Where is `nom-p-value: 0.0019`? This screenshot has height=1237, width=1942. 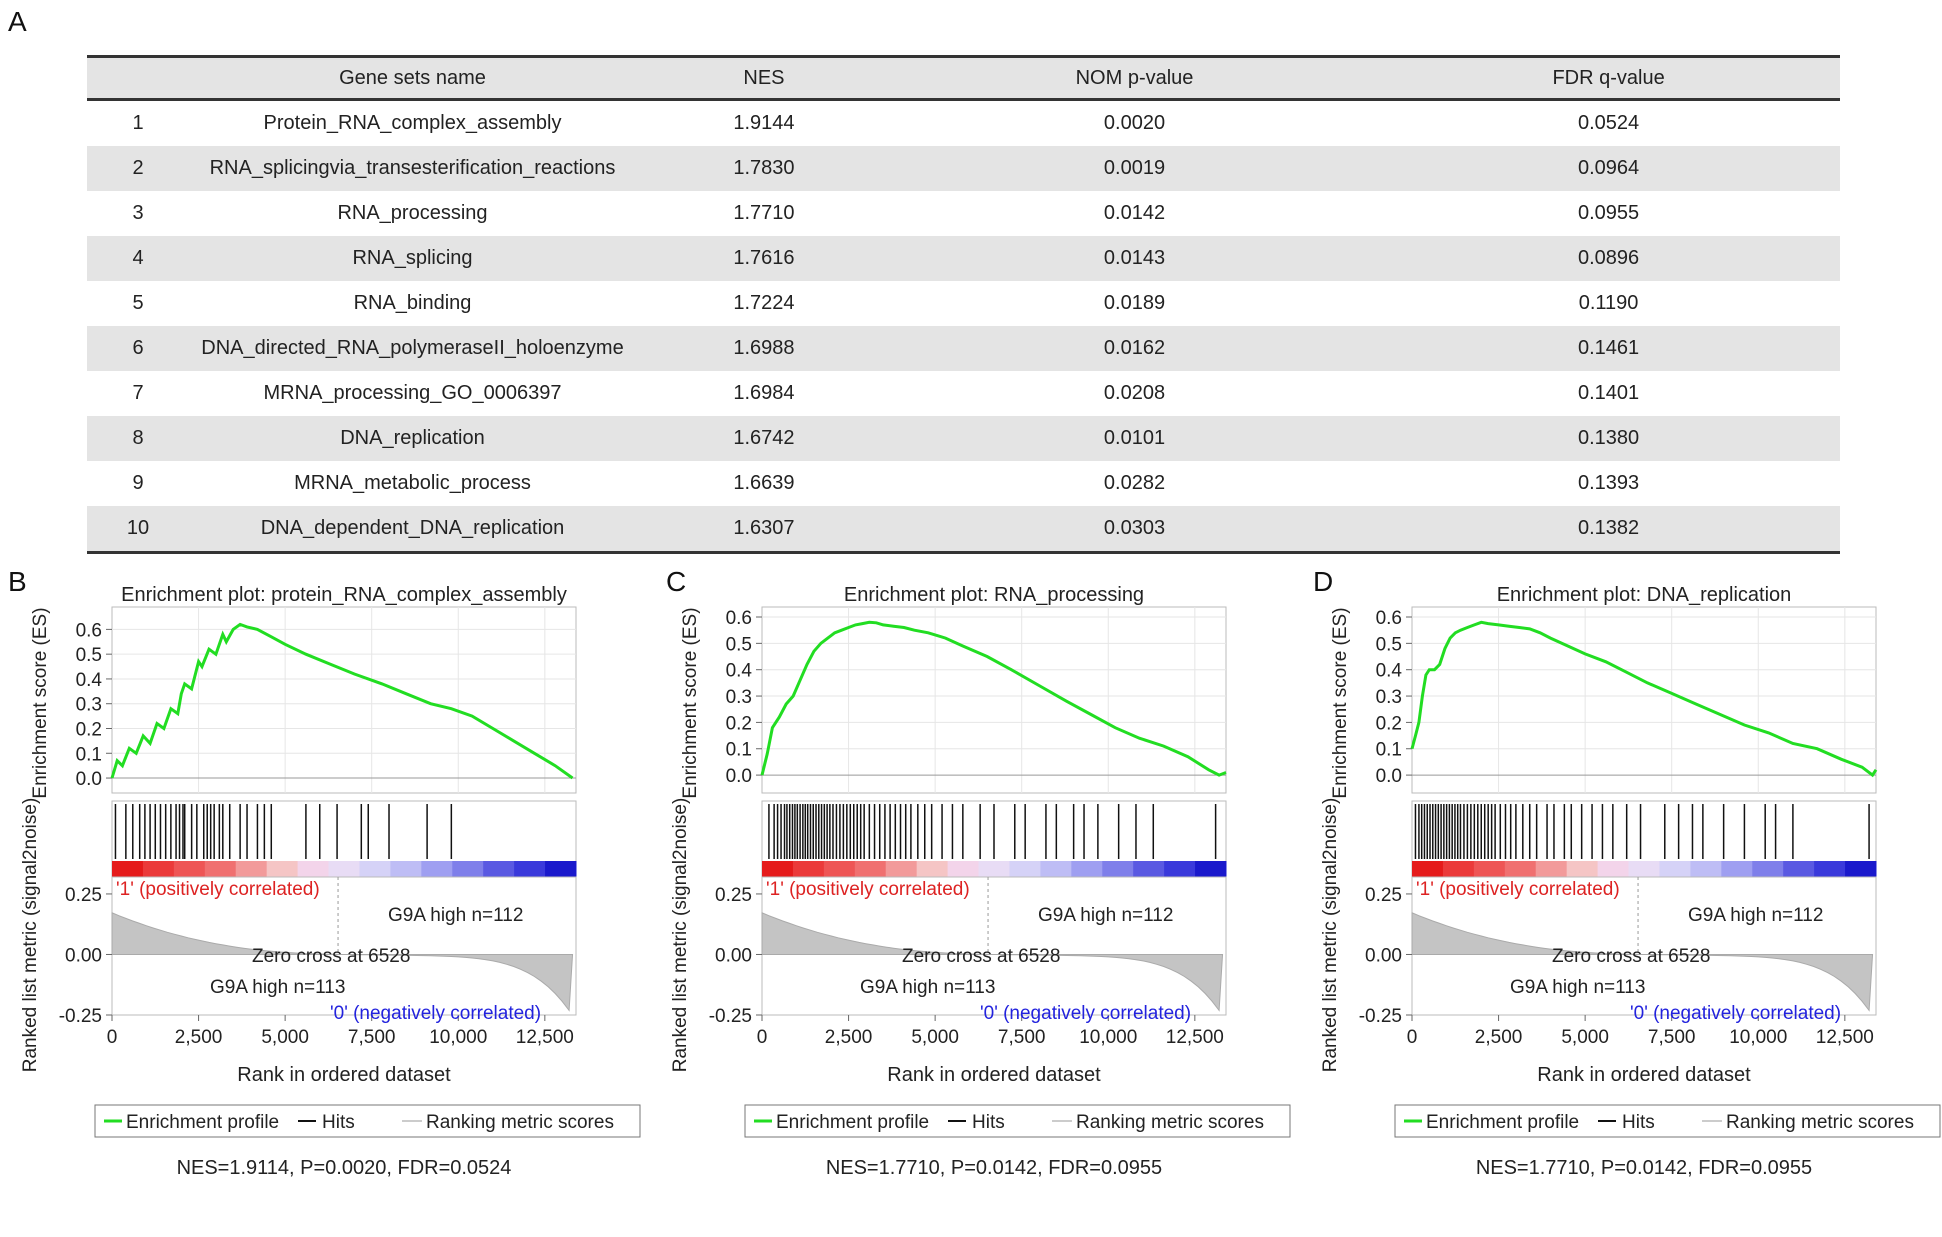
nom-p-value: 0.0019 is located at coordinates (1134, 168).